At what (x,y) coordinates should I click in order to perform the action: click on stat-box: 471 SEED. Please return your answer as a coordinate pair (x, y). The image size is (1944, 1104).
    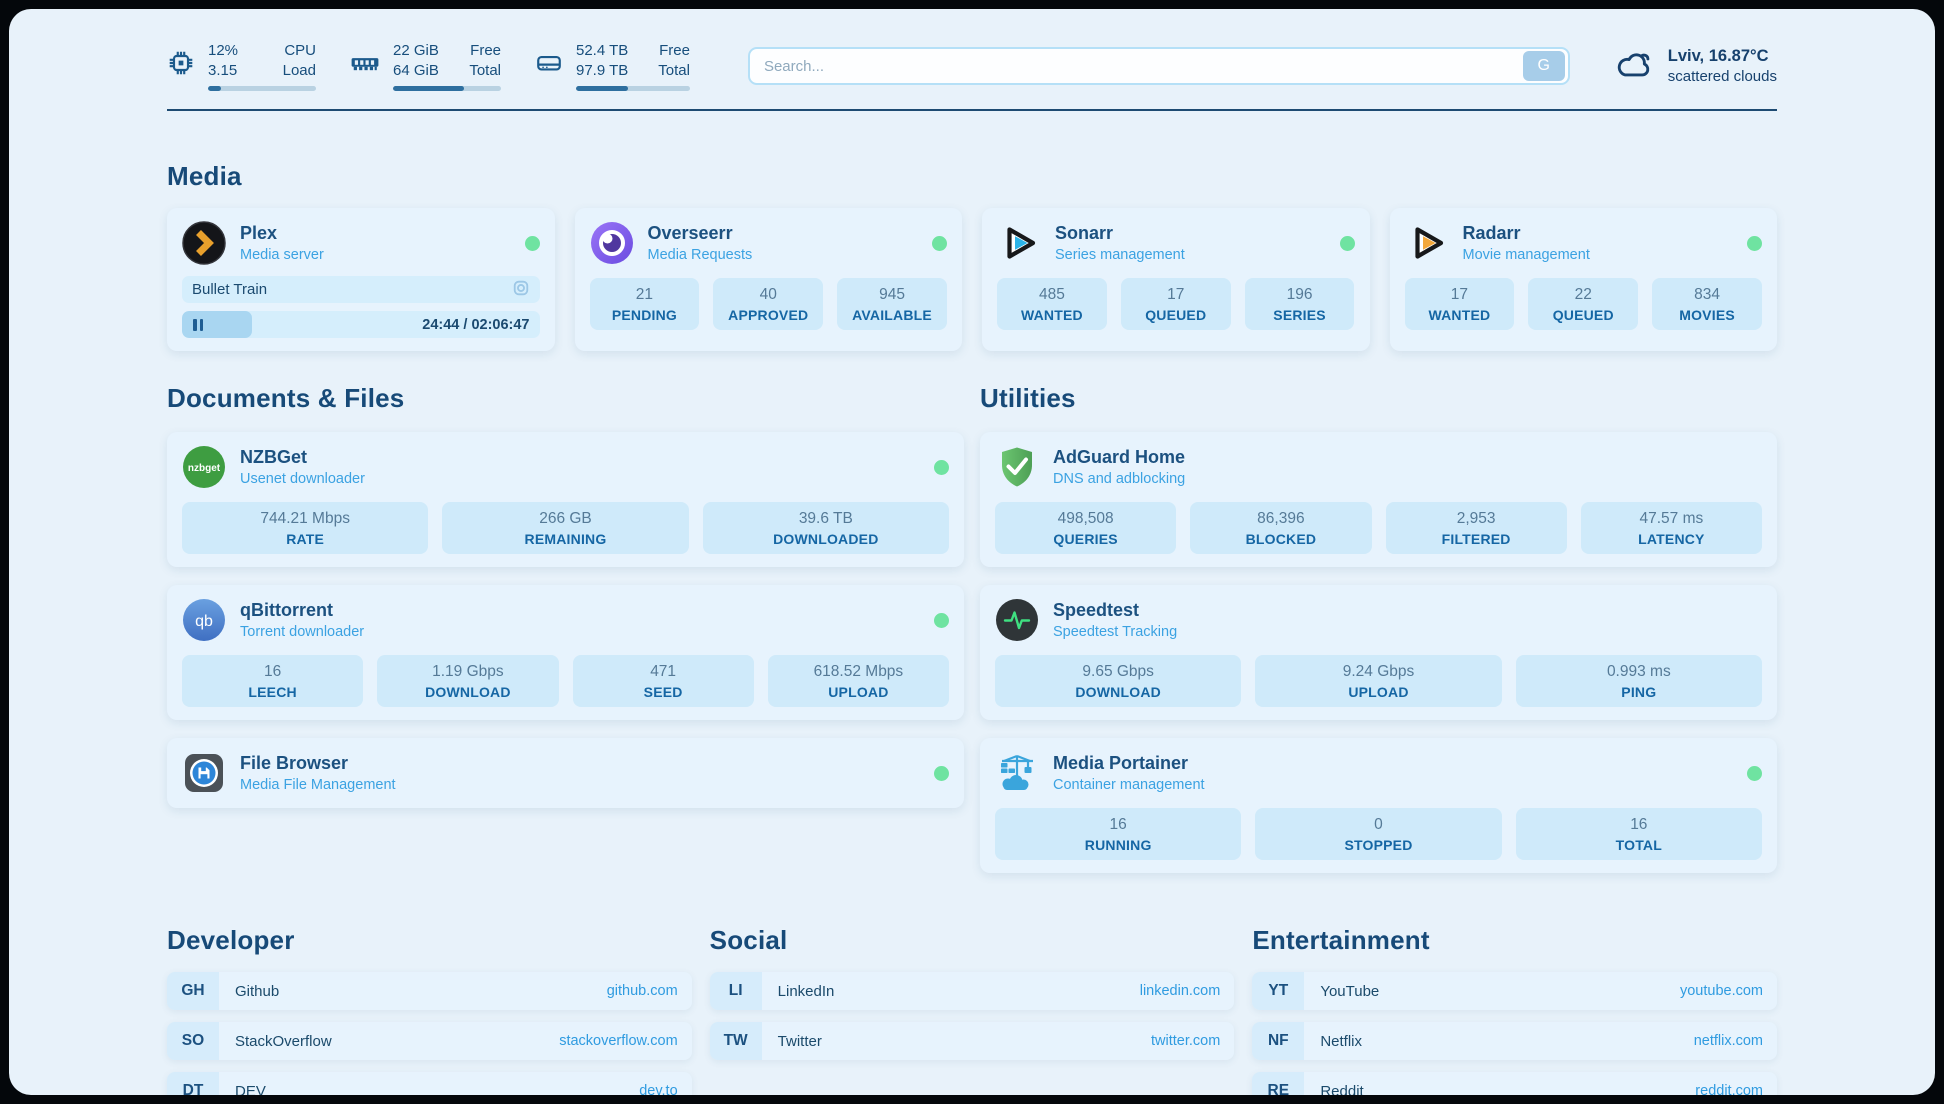
    Looking at the image, I should click on (663, 681).